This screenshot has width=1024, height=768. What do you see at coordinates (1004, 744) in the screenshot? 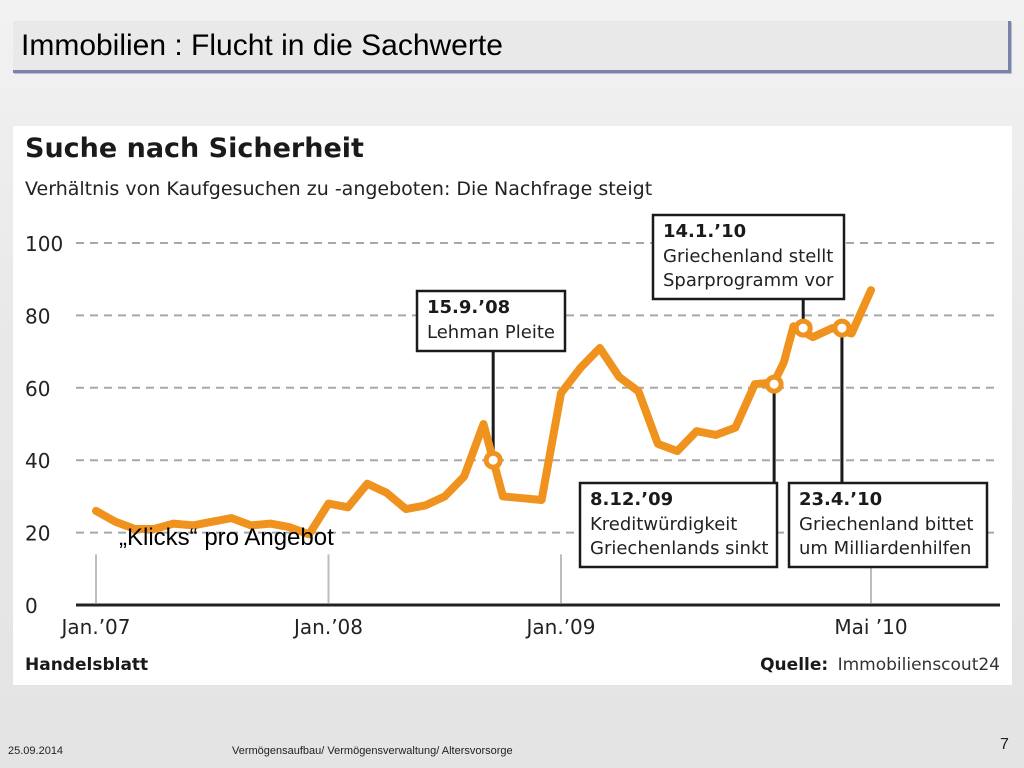
I see `page-number: 7` at bounding box center [1004, 744].